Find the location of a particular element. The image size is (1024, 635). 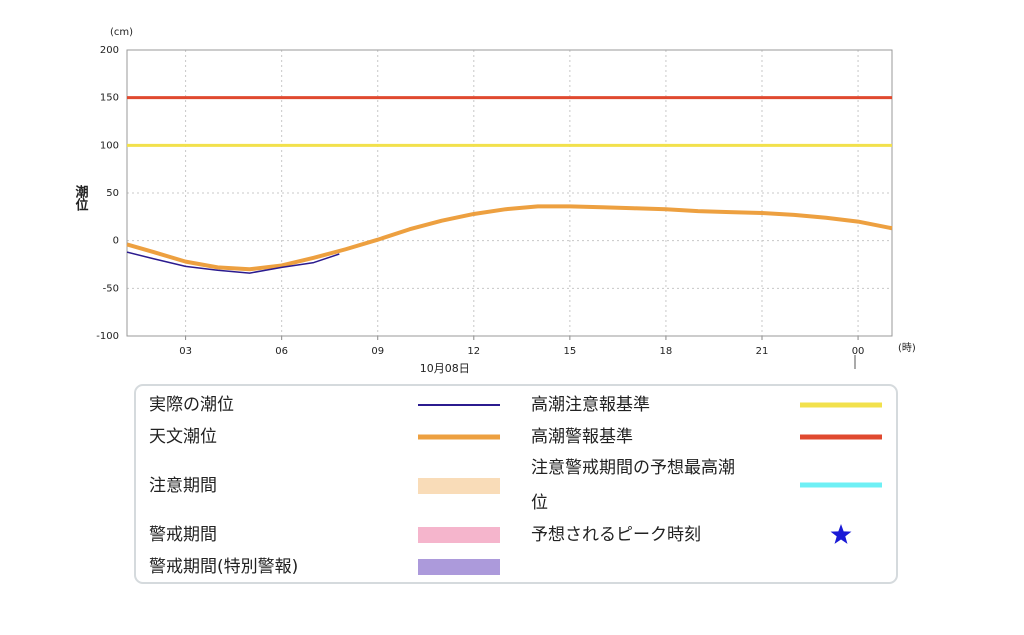

y-tick-label: -100 is located at coordinates (107, 336).